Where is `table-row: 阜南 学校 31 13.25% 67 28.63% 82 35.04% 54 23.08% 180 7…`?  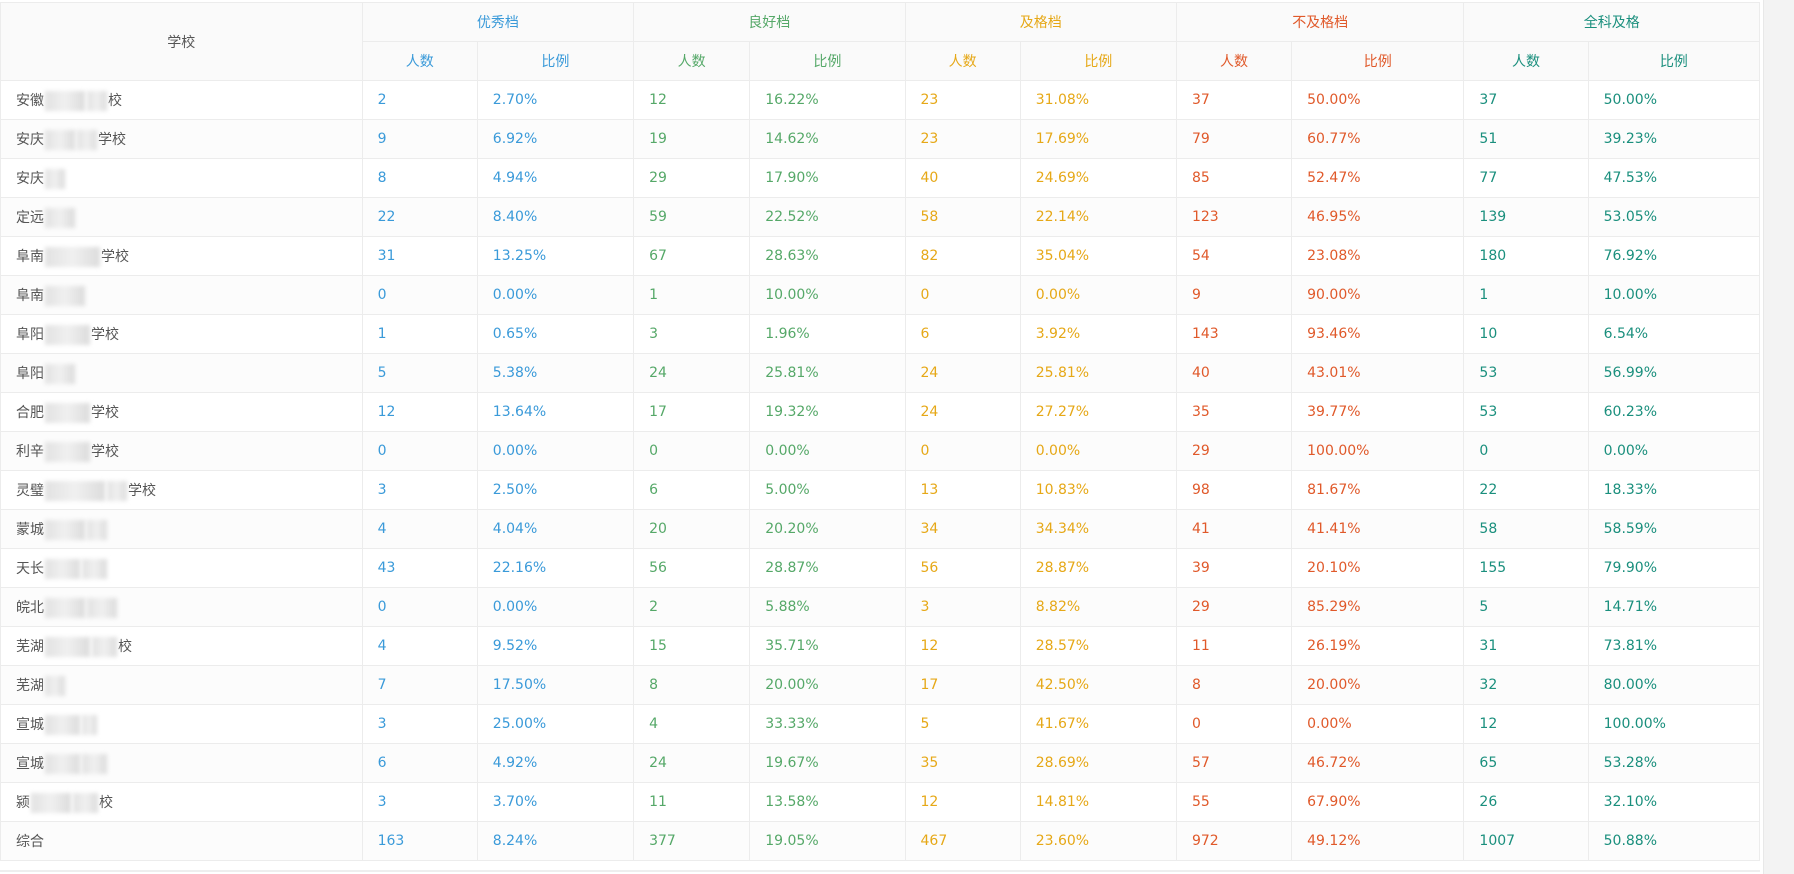 table-row: 阜南 学校 31 13.25% 67 28.63% 82 35.04% 54 23.08% 180 7… is located at coordinates (880, 256).